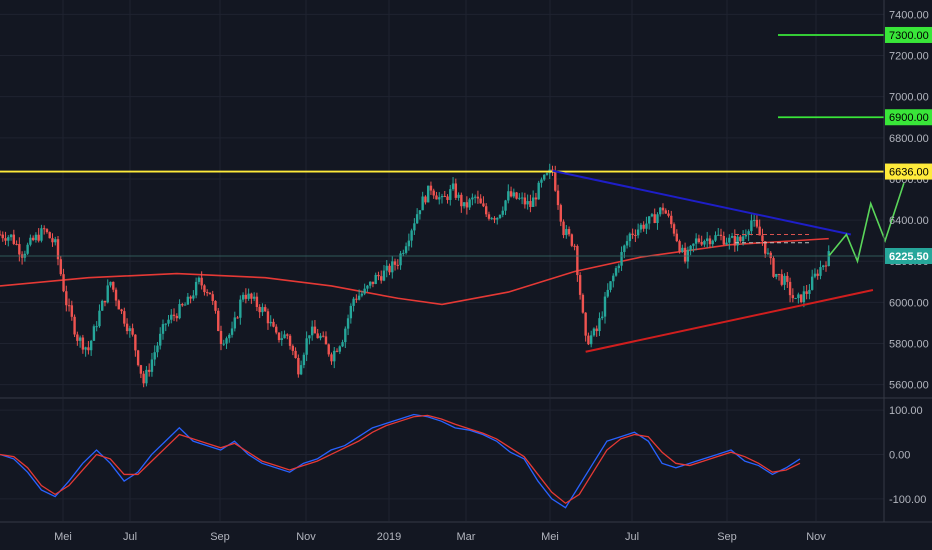  I want to click on projection-path, so click(866, 223).